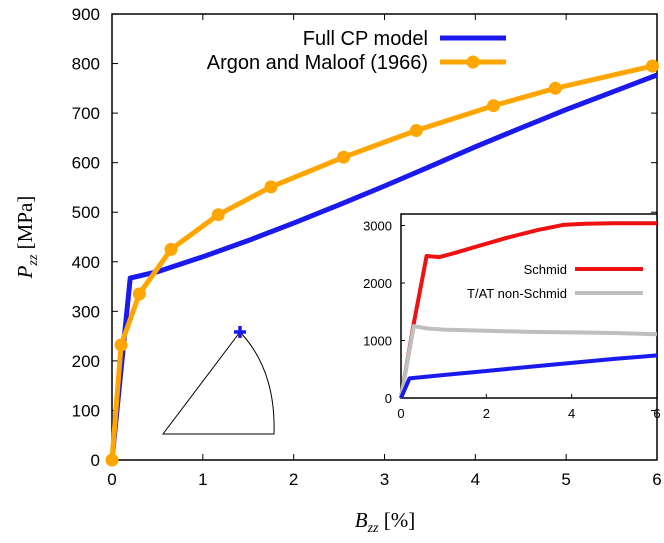 The width and height of the screenshot is (664, 543). What do you see at coordinates (317, 63) in the screenshot?
I see `legend-label-argon-maloof: Argon and Maloof (1966)` at bounding box center [317, 63].